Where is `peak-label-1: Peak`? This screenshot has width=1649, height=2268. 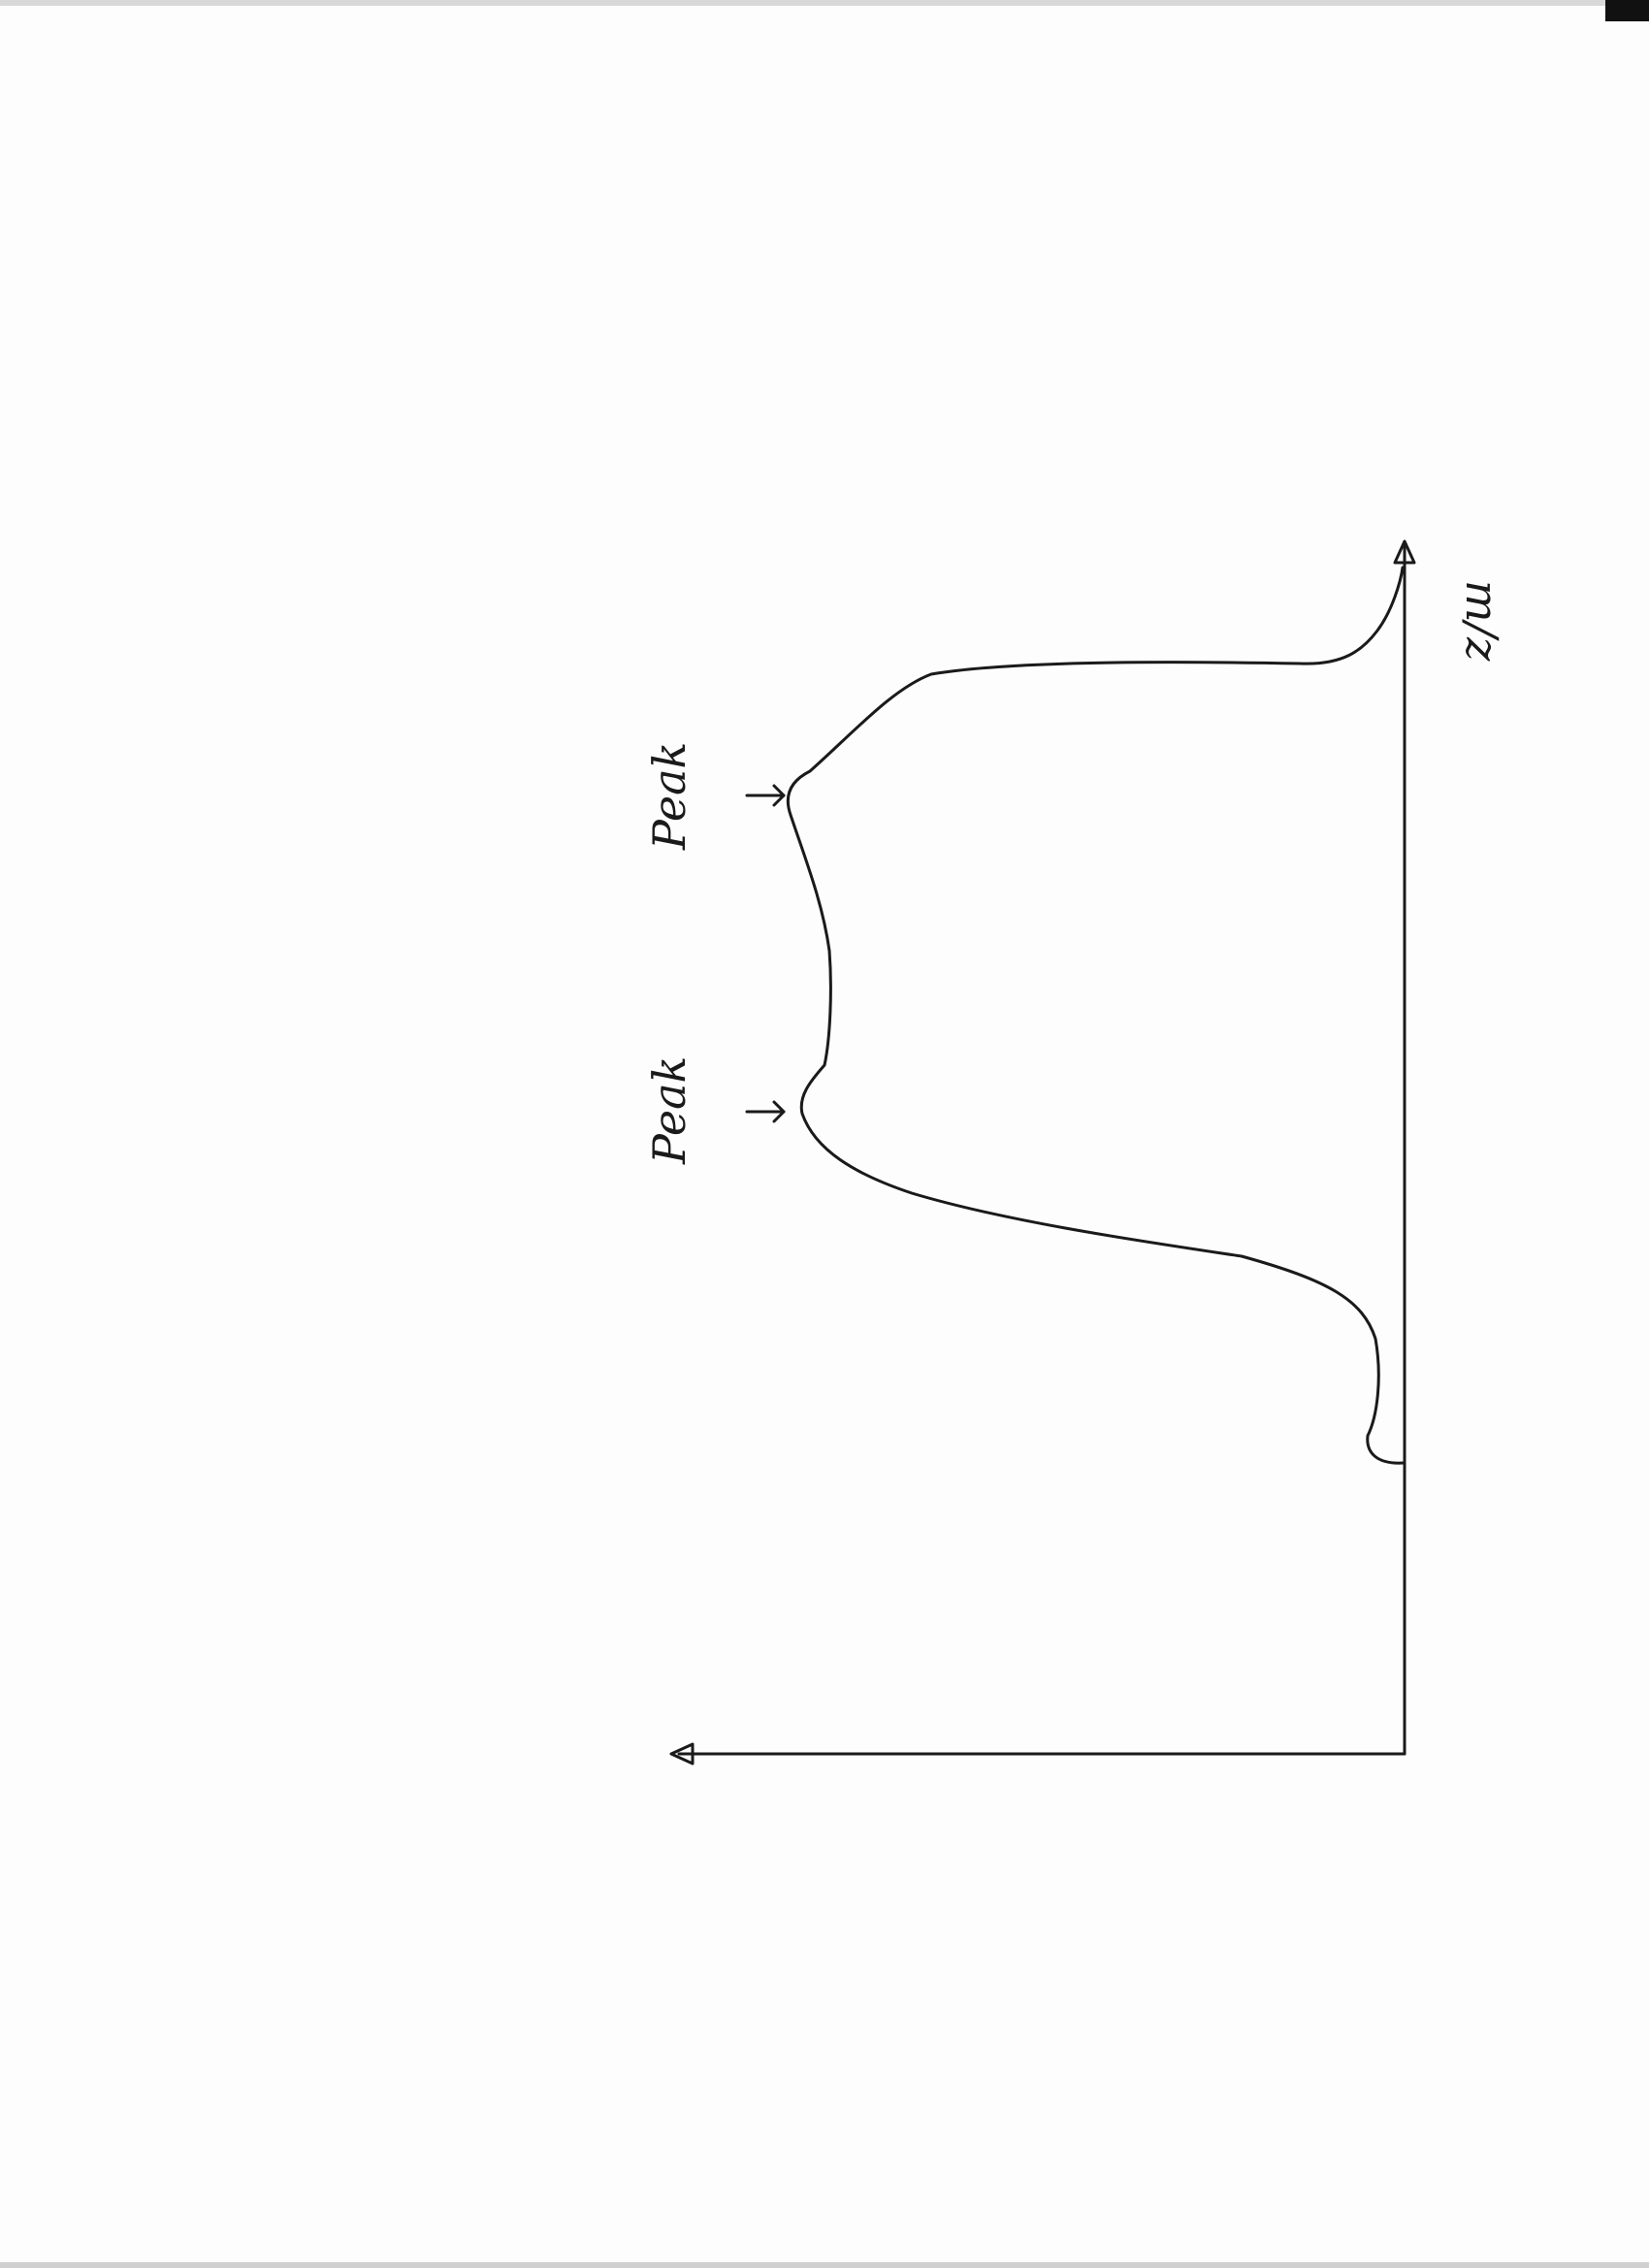 peak-label-1: Peak is located at coordinates (669, 1110).